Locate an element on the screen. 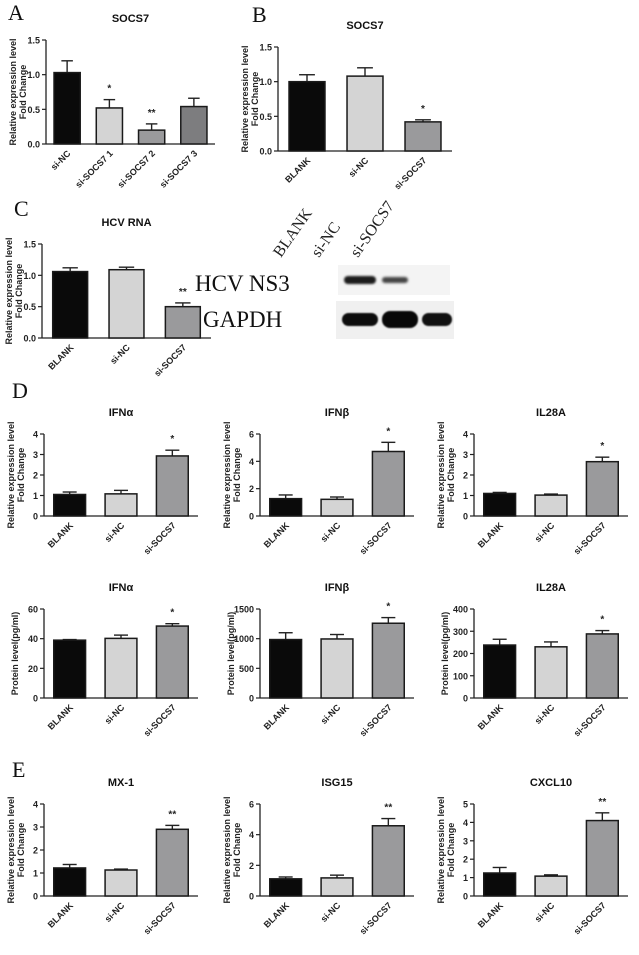  y-tick-label: 6 is located at coordinates (251, 435).